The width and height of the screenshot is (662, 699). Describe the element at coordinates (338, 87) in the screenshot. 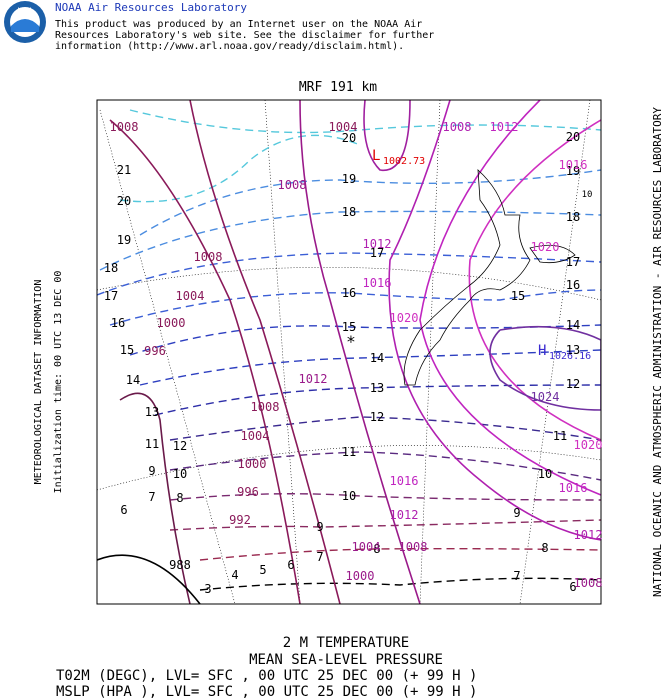

I see `map-title: MRF 191 km` at that location.